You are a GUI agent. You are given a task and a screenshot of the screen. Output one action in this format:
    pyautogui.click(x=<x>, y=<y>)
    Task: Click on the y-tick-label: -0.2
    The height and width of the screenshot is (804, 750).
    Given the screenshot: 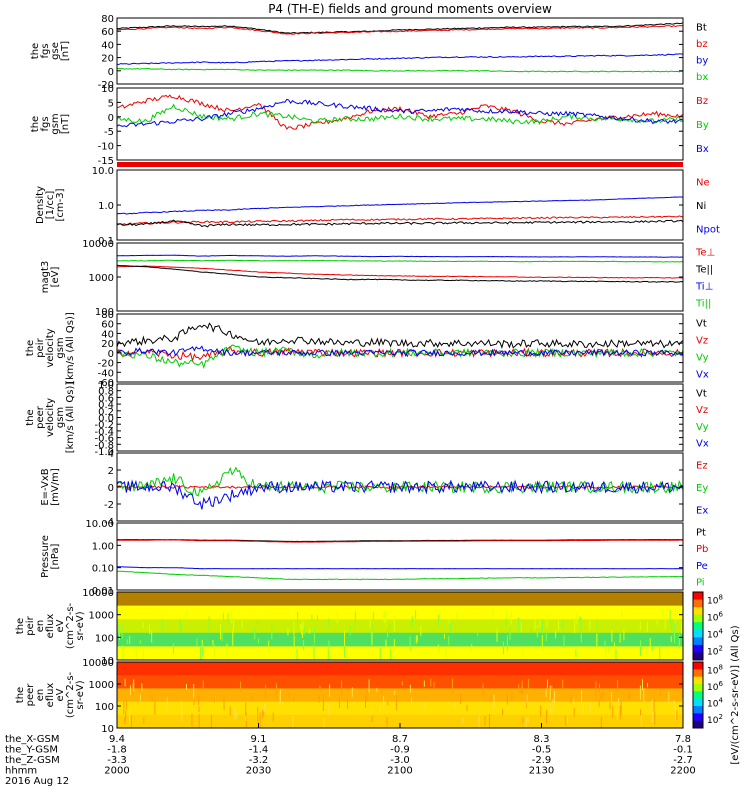 What is the action you would take?
    pyautogui.click(x=104, y=425)
    